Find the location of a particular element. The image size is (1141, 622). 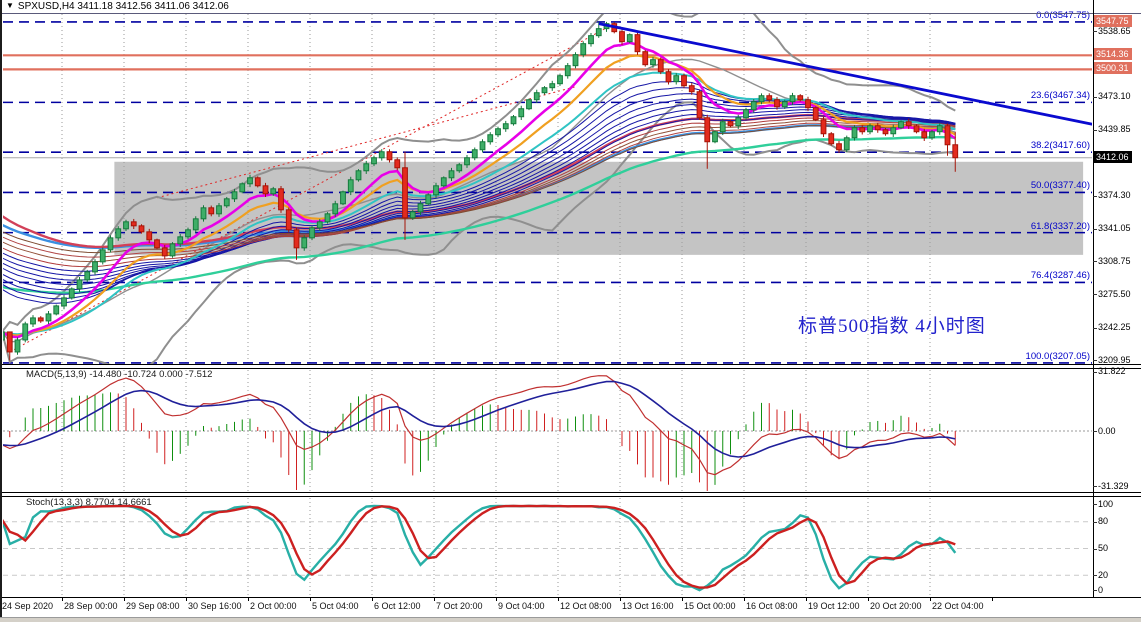

price-tick-label: 3209.95 is located at coordinates (1114, 359).